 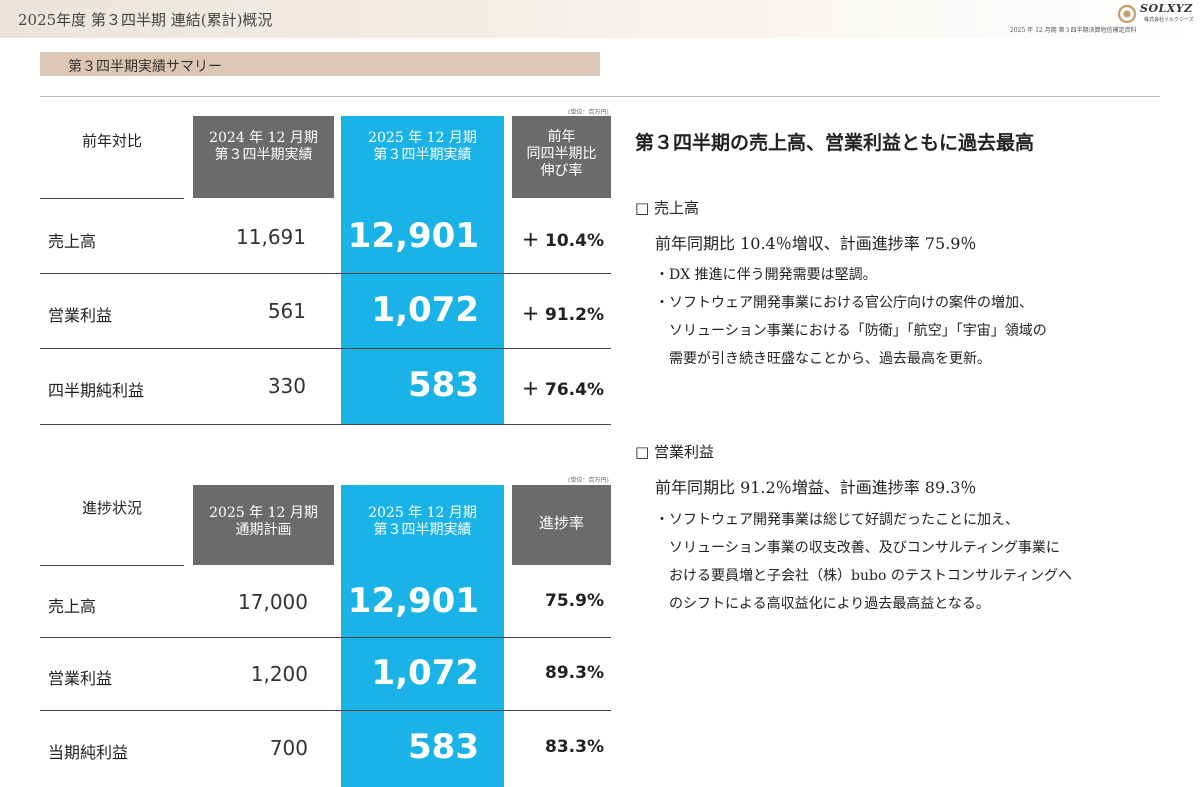 I want to click on table1-row2-label: 営業利益, so click(x=80, y=315).